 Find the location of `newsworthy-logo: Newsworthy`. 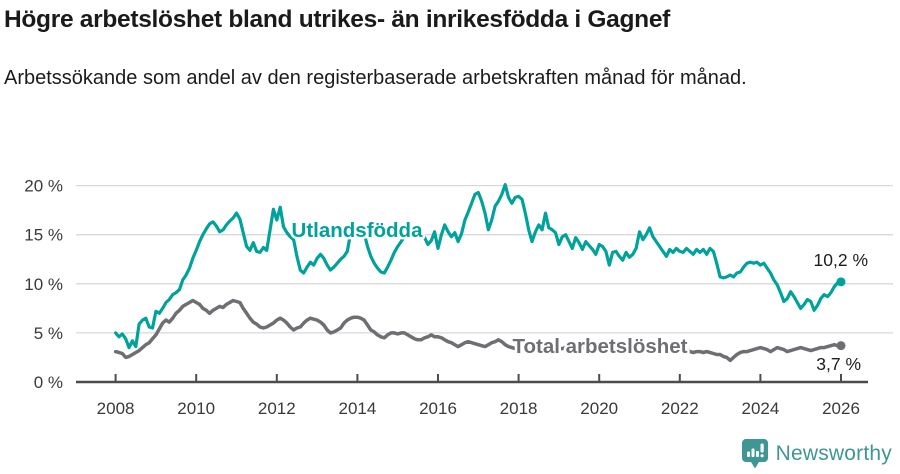

newsworthy-logo: Newsworthy is located at coordinates (816, 454).